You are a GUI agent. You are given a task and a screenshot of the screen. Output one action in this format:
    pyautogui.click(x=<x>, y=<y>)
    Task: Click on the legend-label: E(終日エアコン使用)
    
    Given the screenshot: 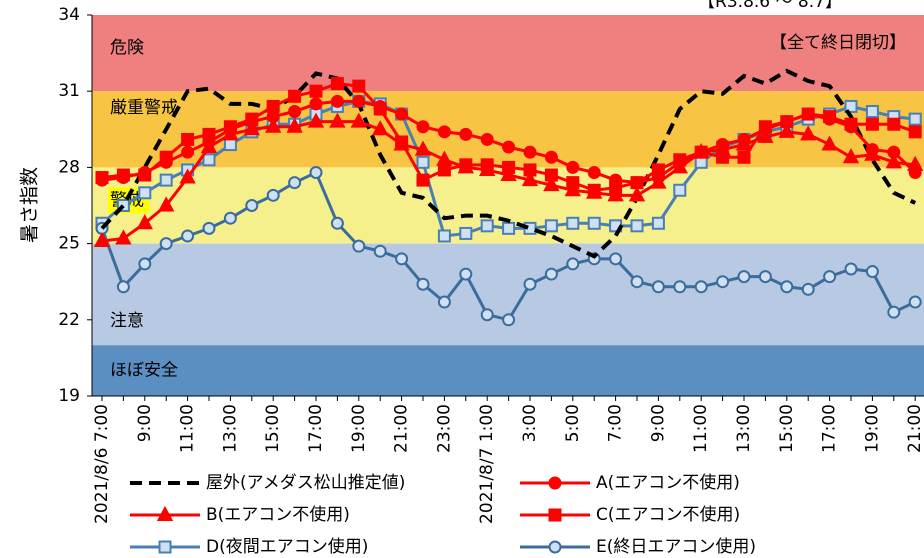 What is the action you would take?
    pyautogui.click(x=676, y=546)
    